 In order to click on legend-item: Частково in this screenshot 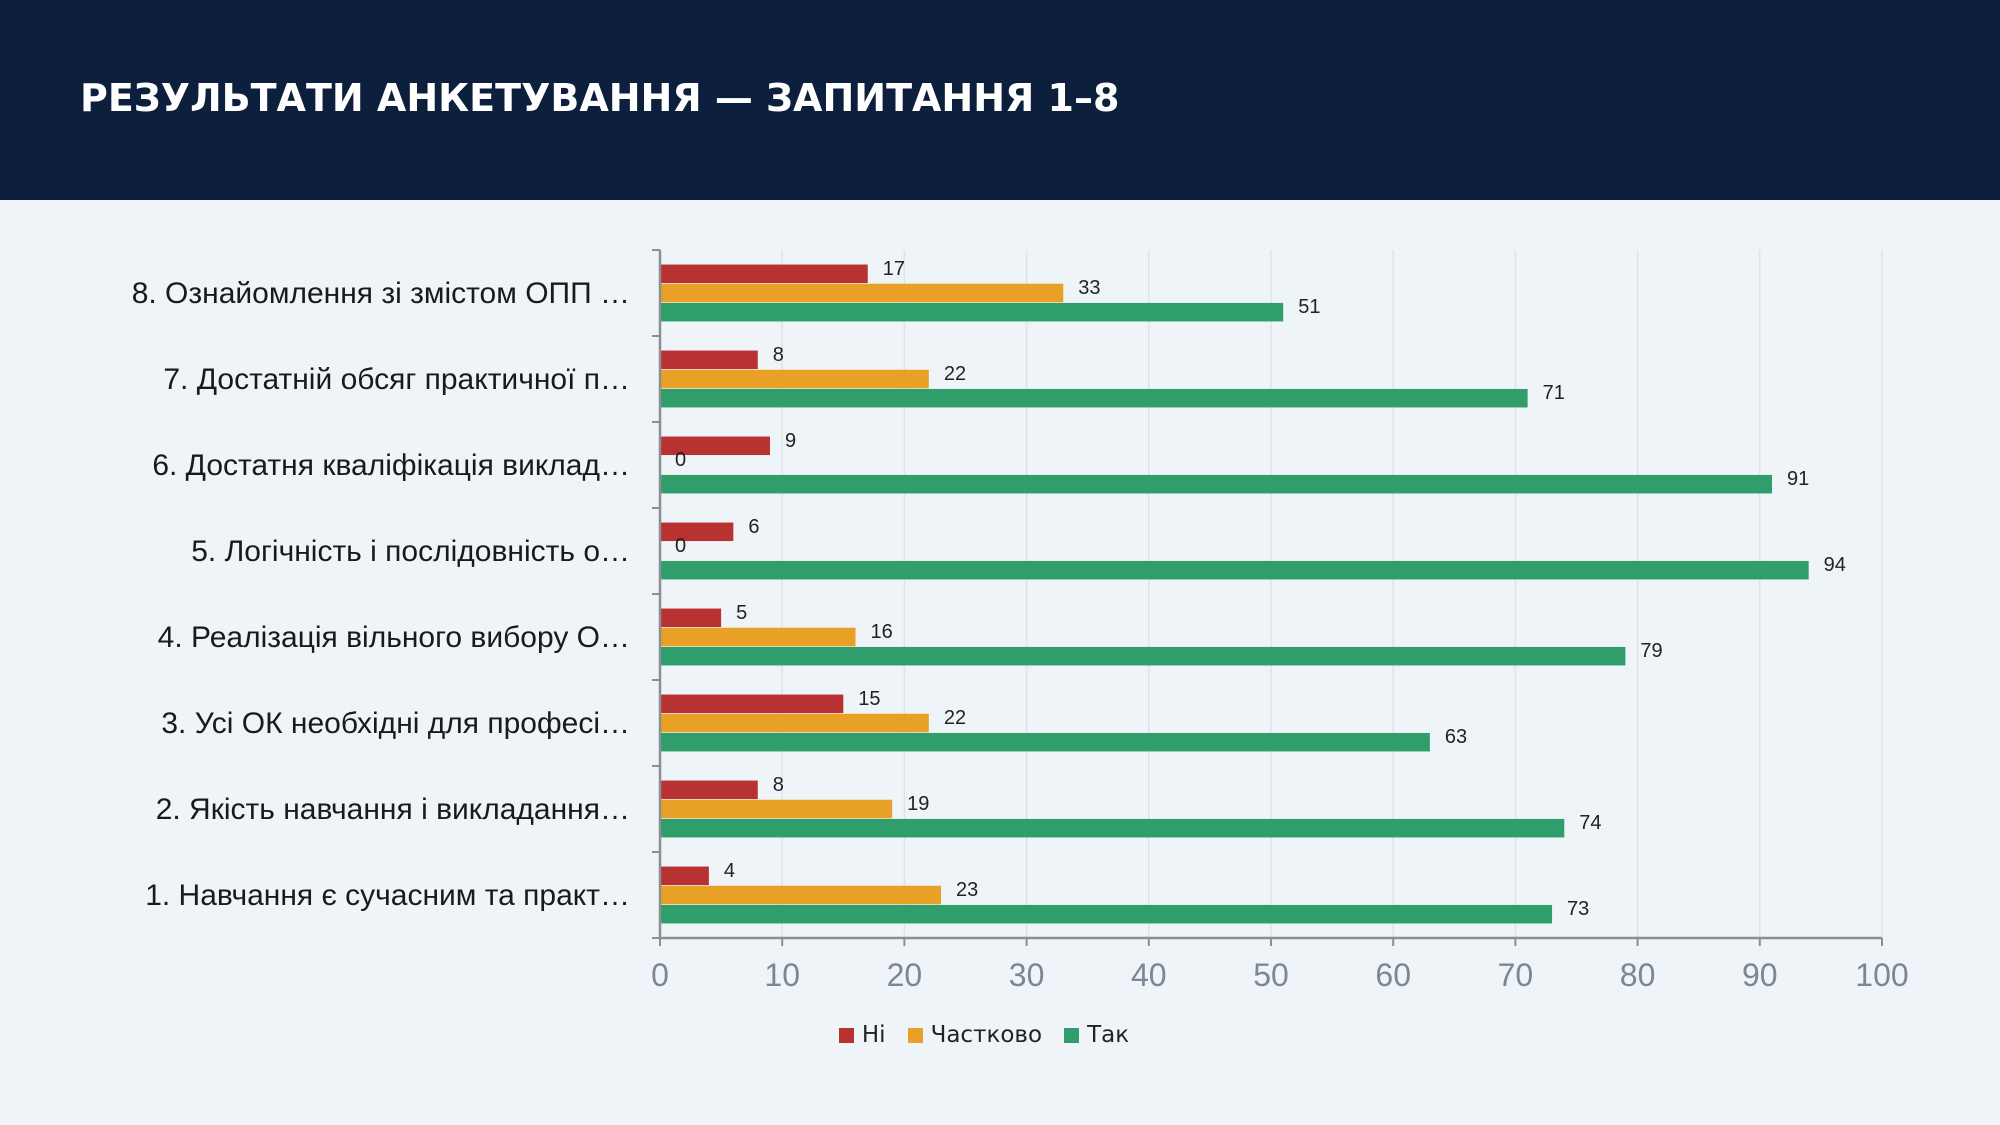, I will do `click(975, 1035)`.